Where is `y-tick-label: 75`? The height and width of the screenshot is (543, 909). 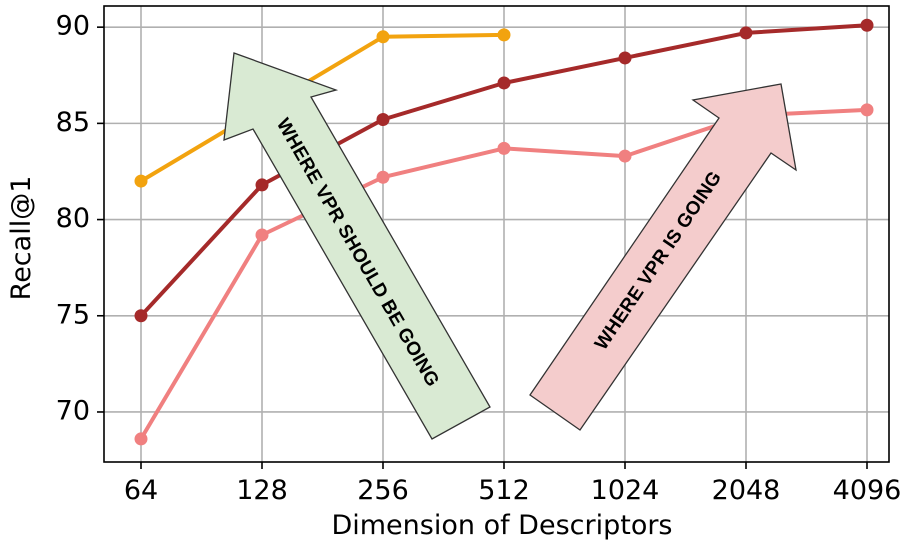
y-tick-label: 75 is located at coordinates (73, 314).